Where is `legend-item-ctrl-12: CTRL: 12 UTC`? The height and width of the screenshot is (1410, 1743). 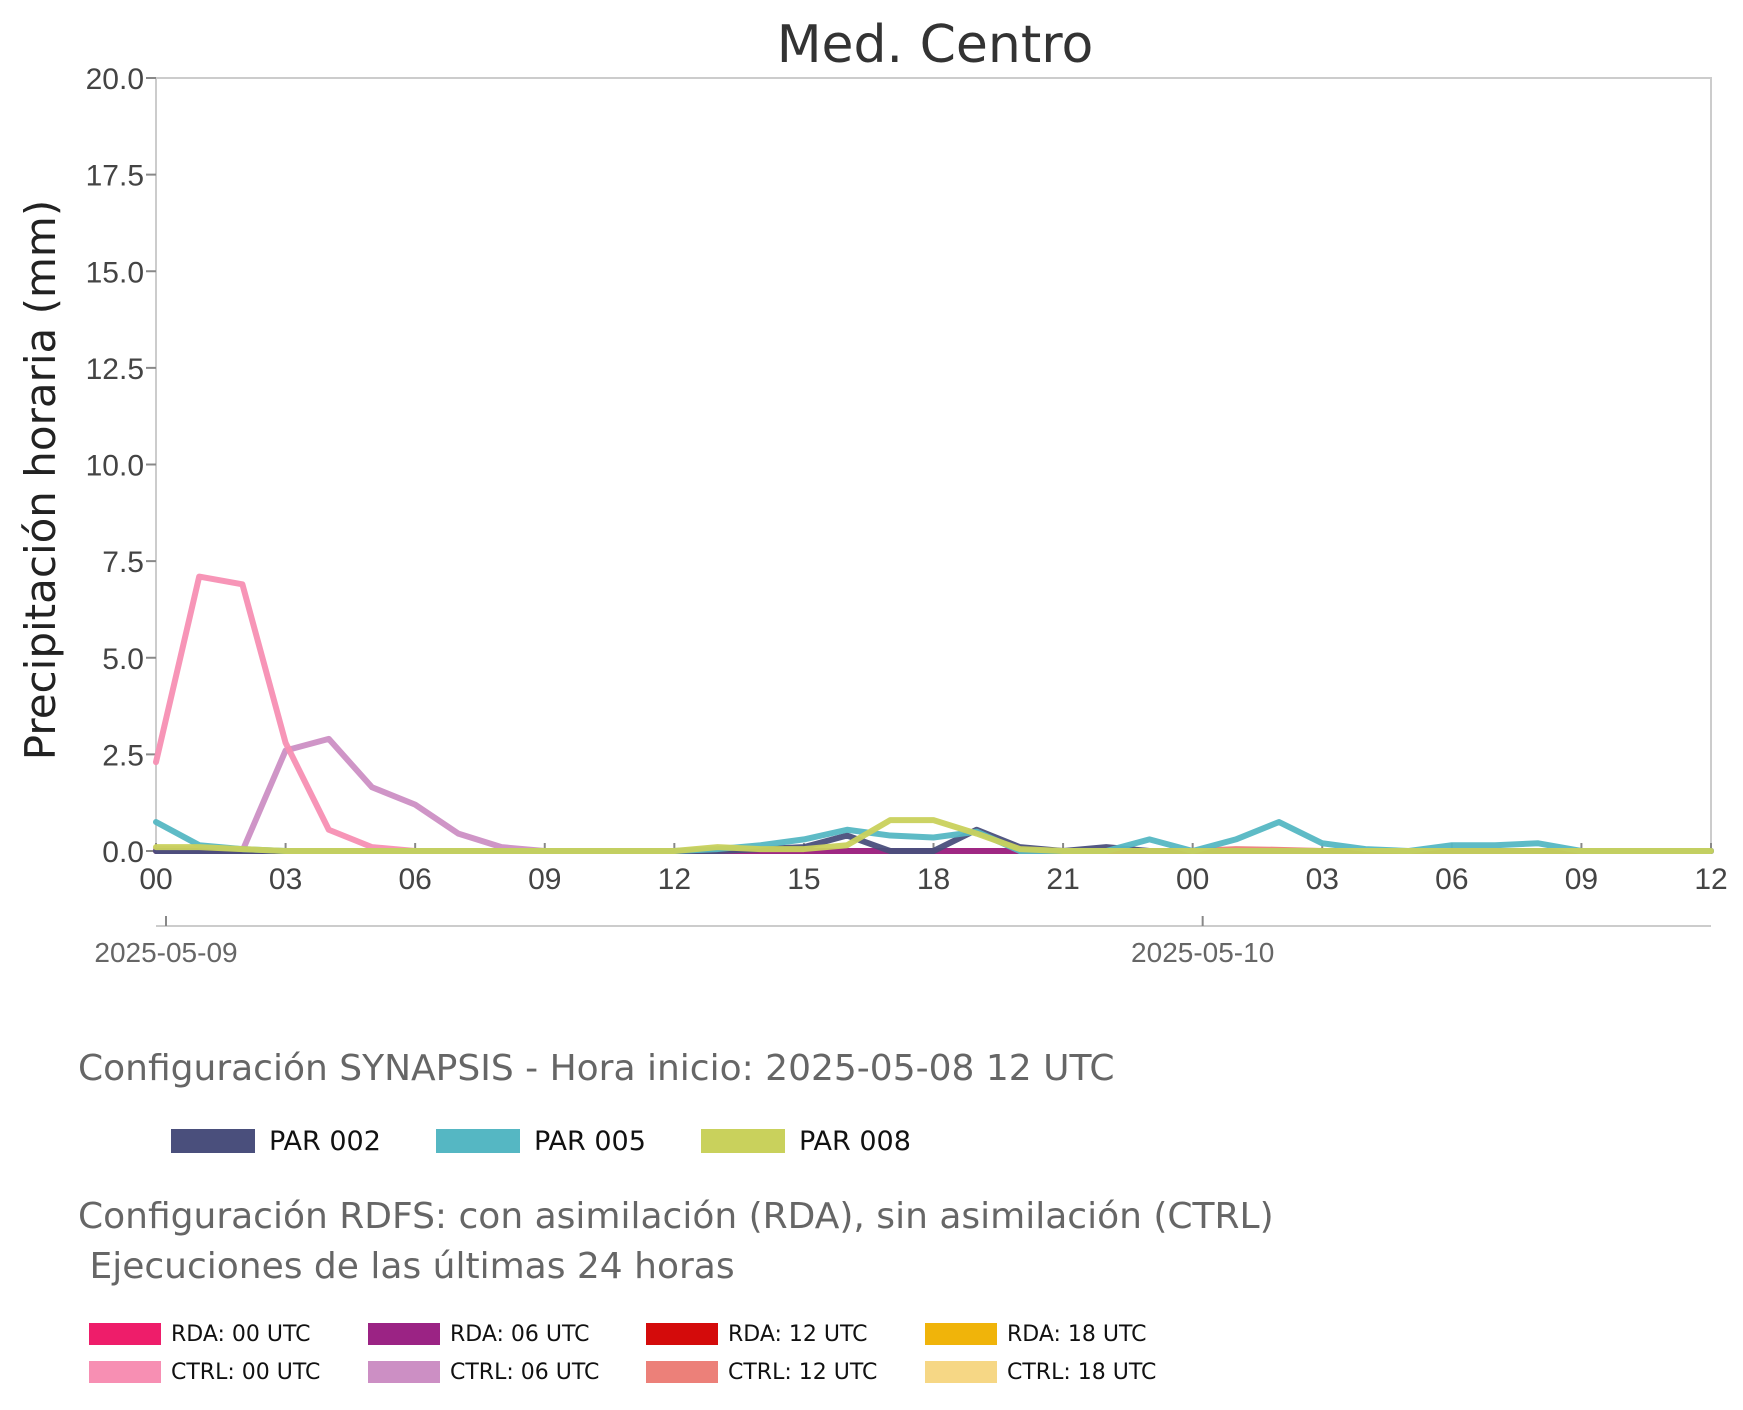
legend-item-ctrl-12: CTRL: 12 UTC is located at coordinates (761, 1372).